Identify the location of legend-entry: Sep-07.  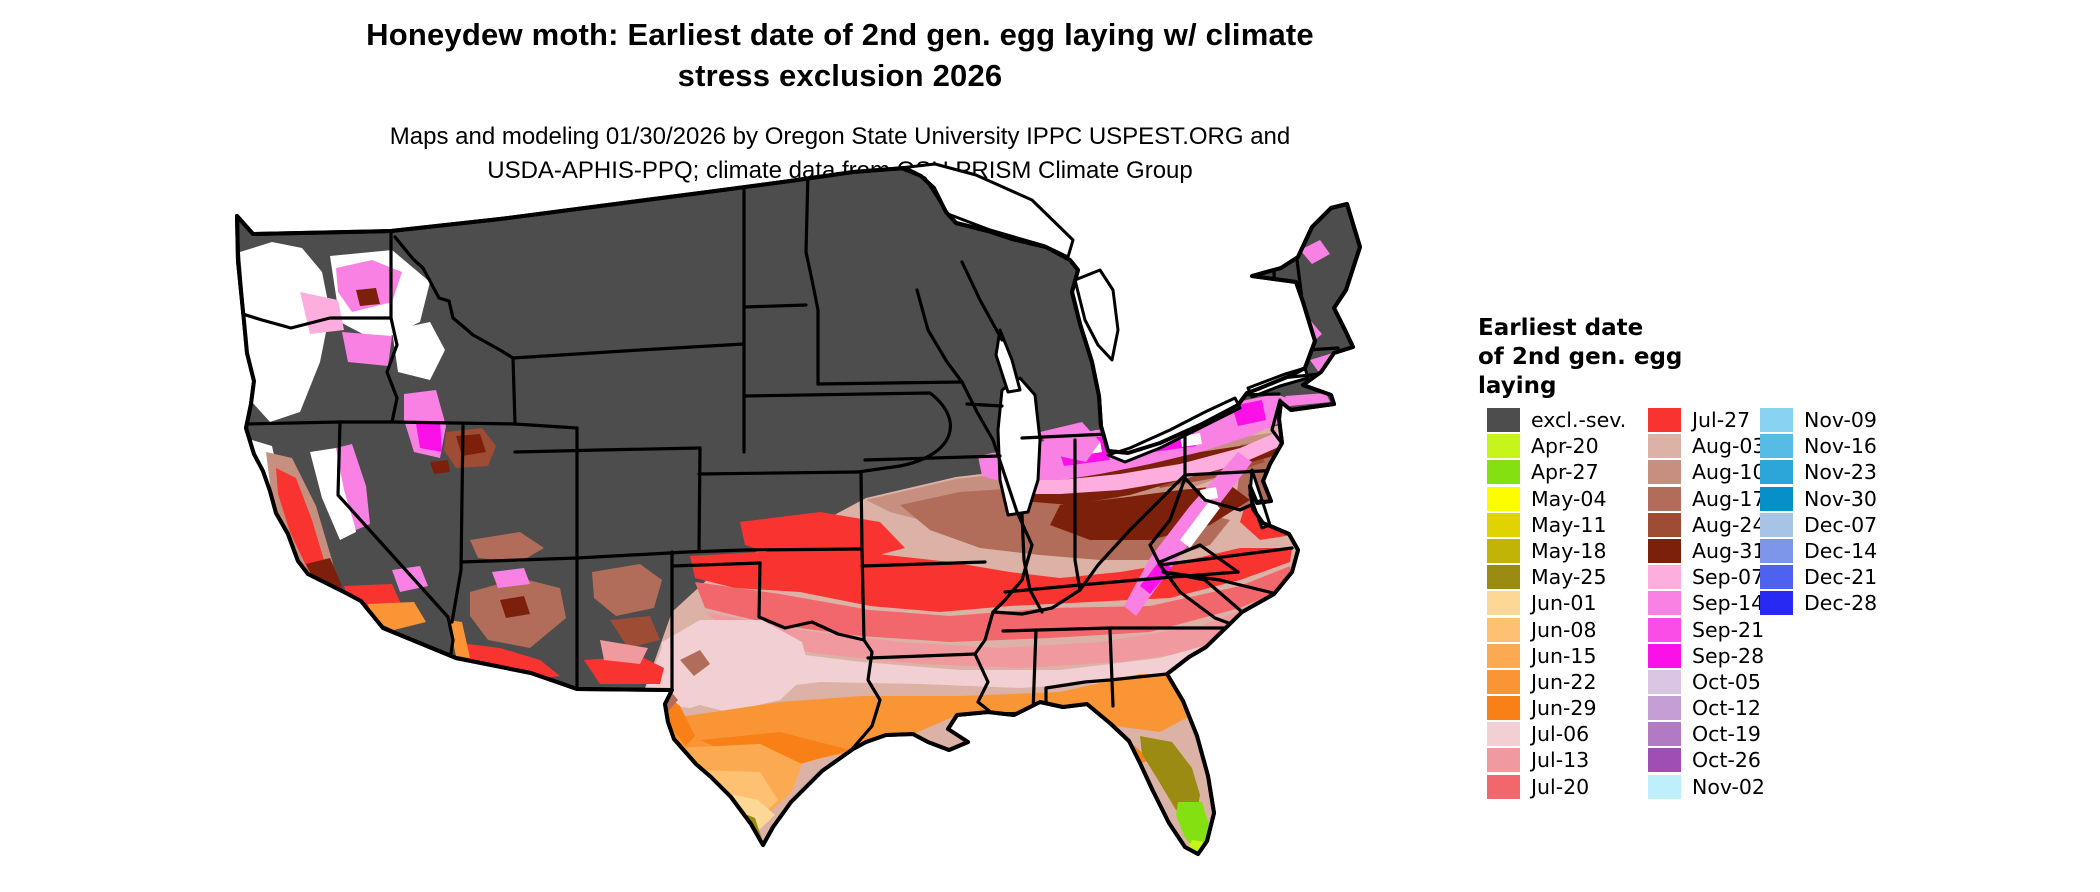
(1707, 577).